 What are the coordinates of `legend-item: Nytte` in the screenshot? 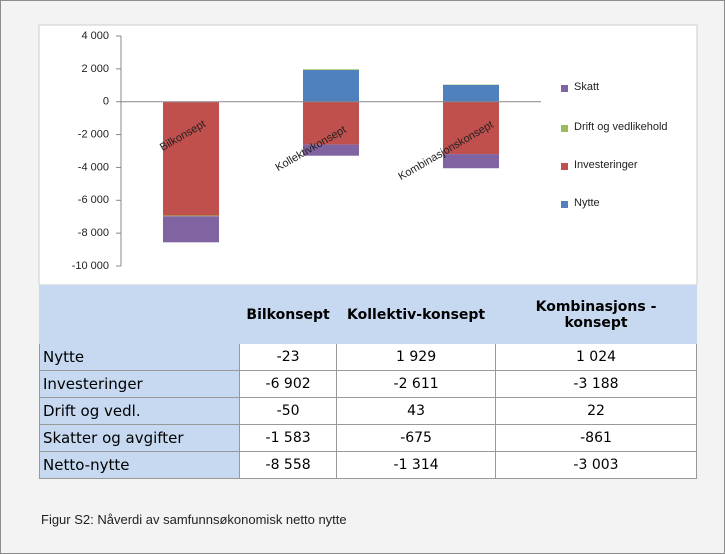 It's located at (617, 203).